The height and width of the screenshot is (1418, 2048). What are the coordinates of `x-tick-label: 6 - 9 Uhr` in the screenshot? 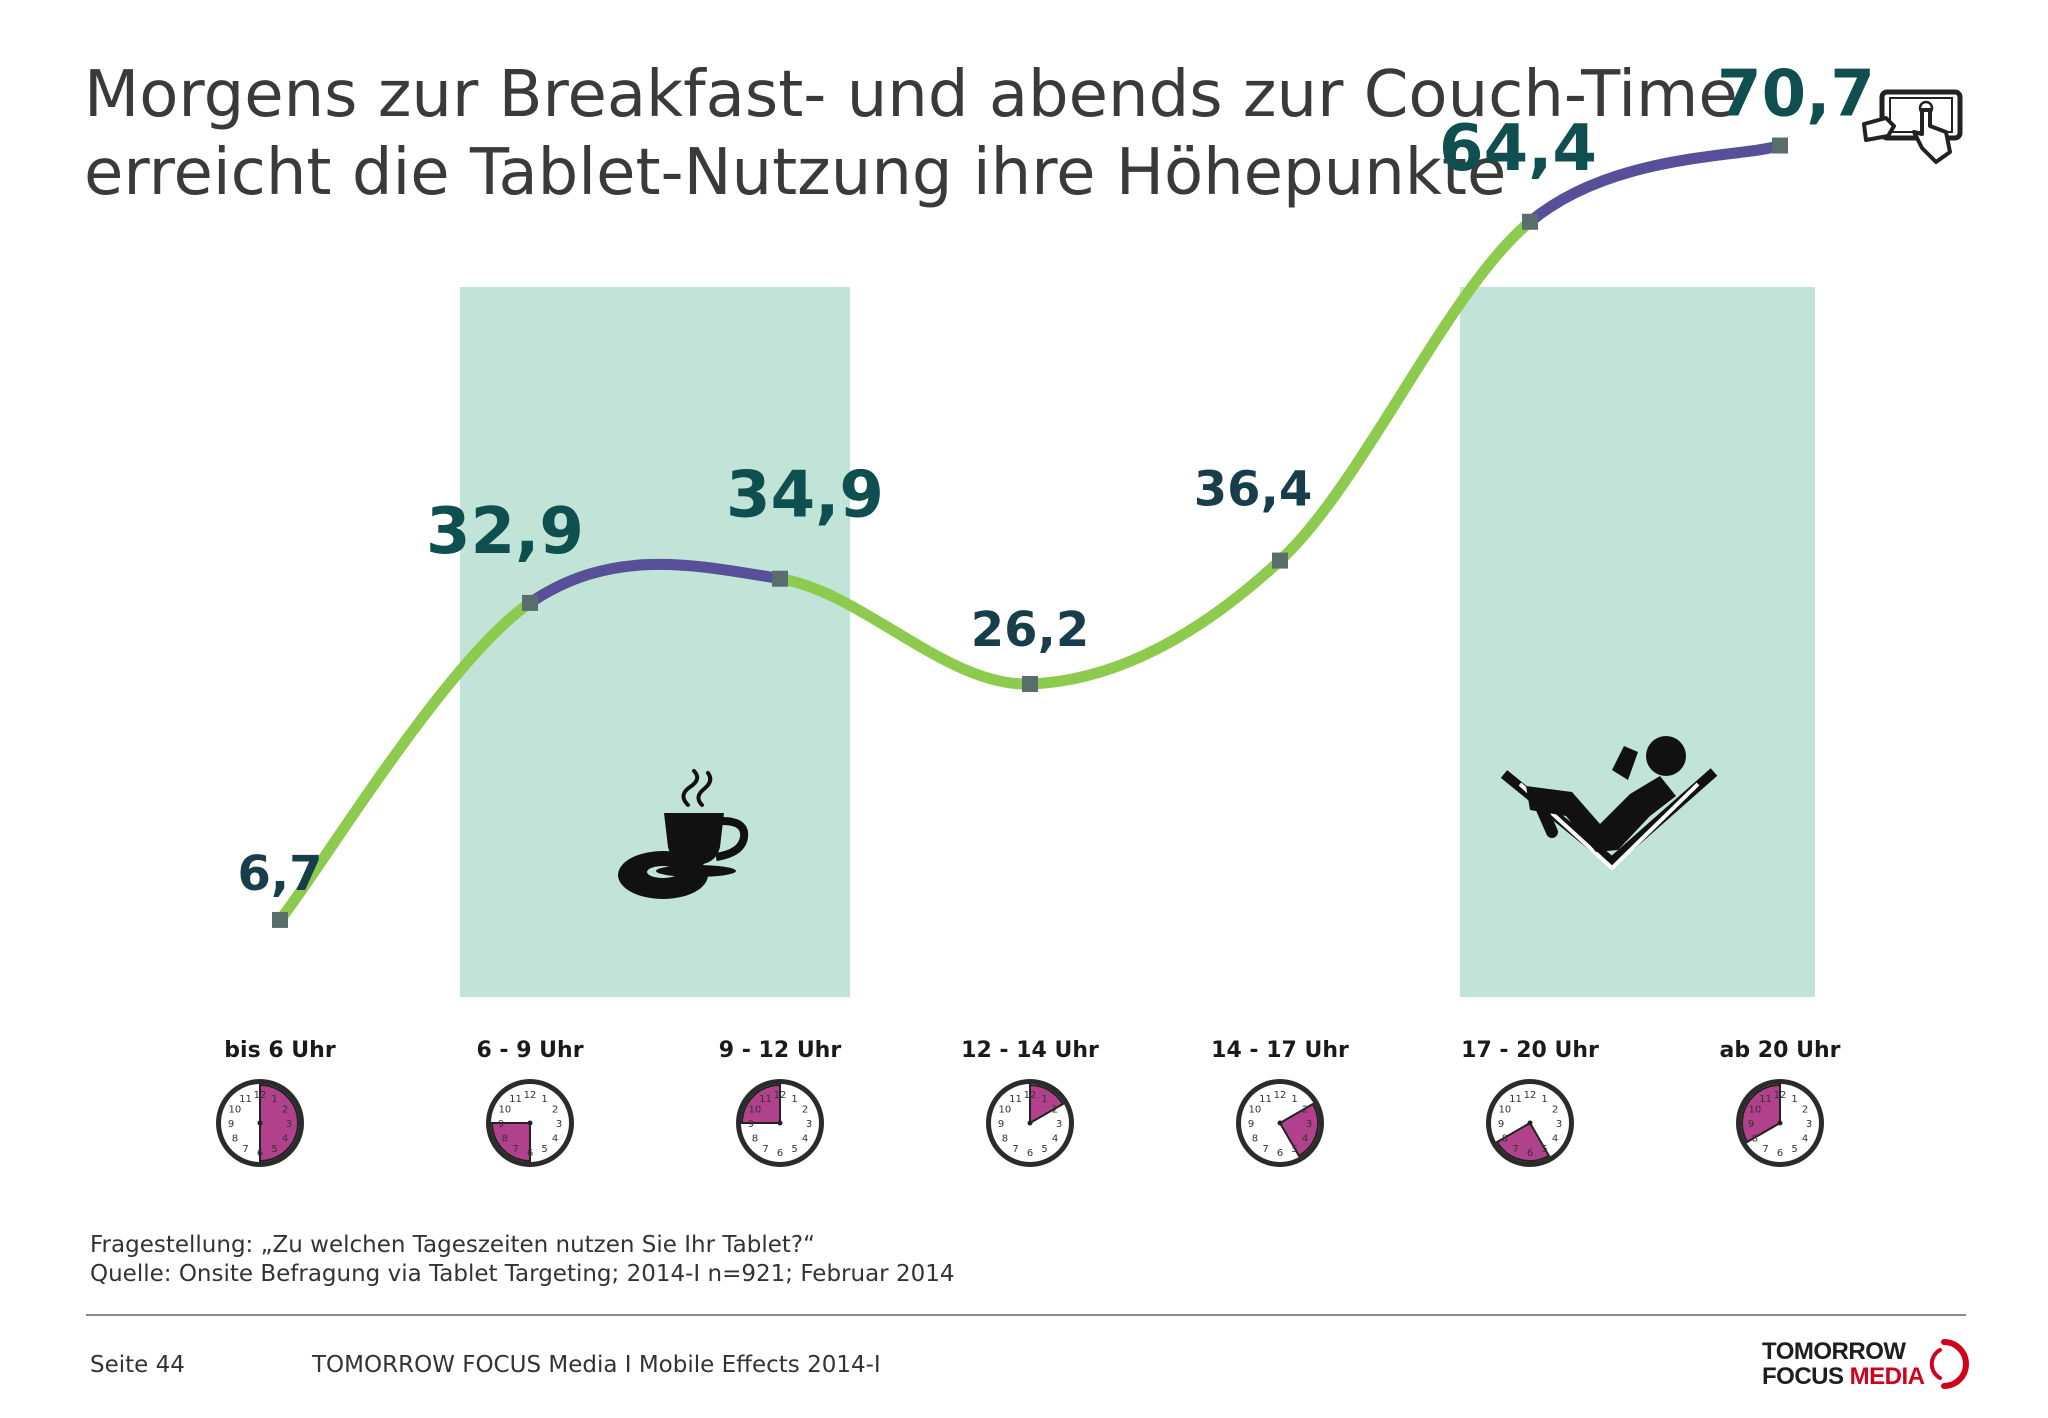 It's located at (529, 1050).